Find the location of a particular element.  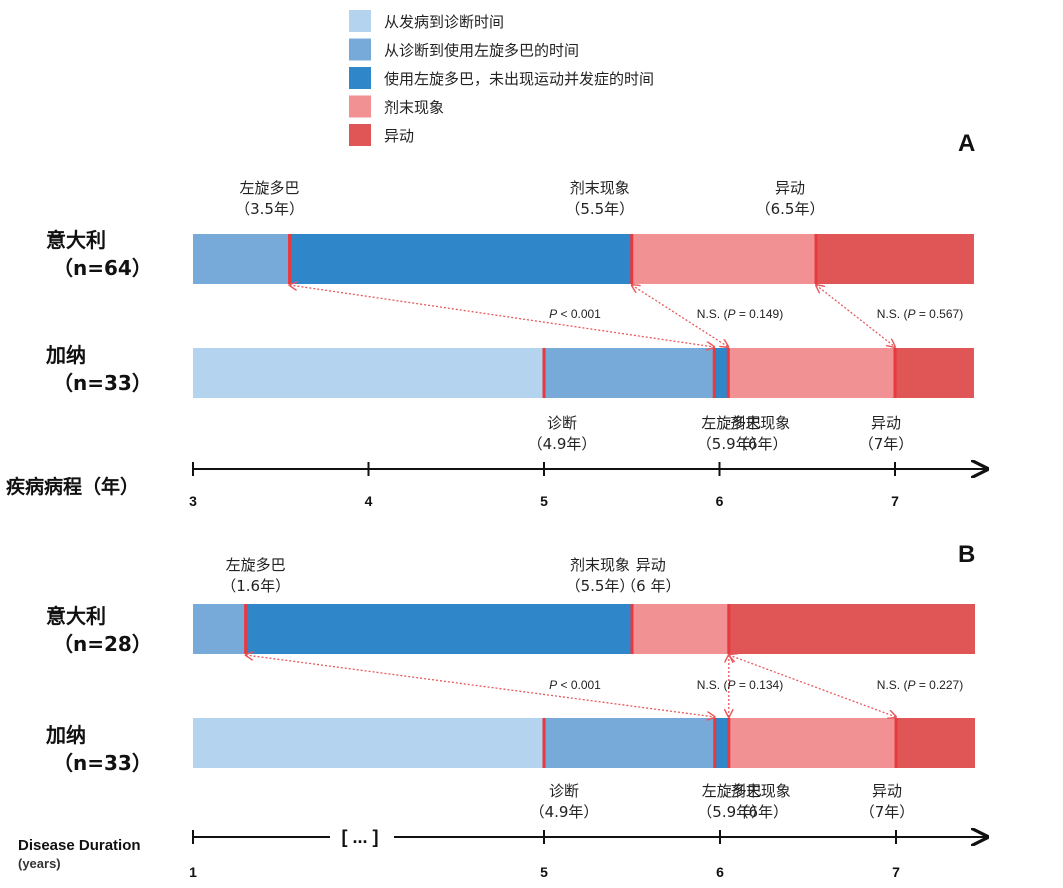

comparison-label: N.S. (P = 0.134) is located at coordinates (740, 685).